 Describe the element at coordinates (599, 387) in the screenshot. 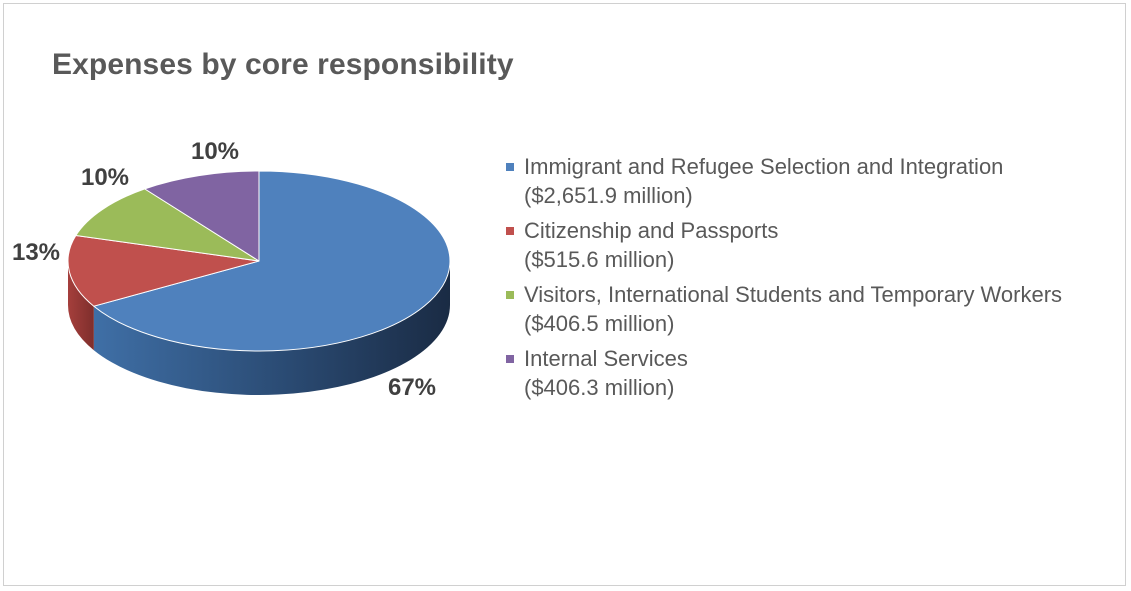

I see `legend-amount: ($406.3 million)` at that location.